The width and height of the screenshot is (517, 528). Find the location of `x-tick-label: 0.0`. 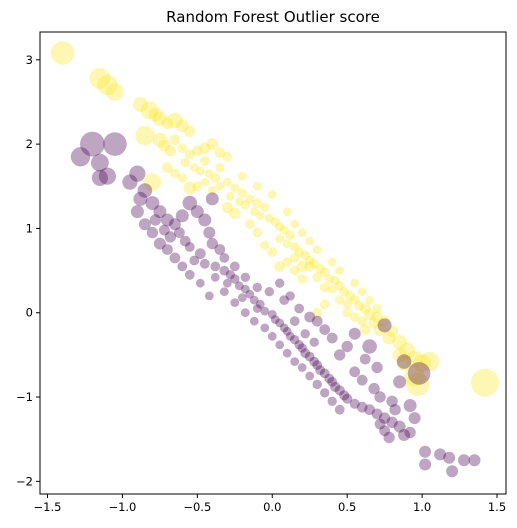

x-tick-label: 0.0 is located at coordinates (272, 507).